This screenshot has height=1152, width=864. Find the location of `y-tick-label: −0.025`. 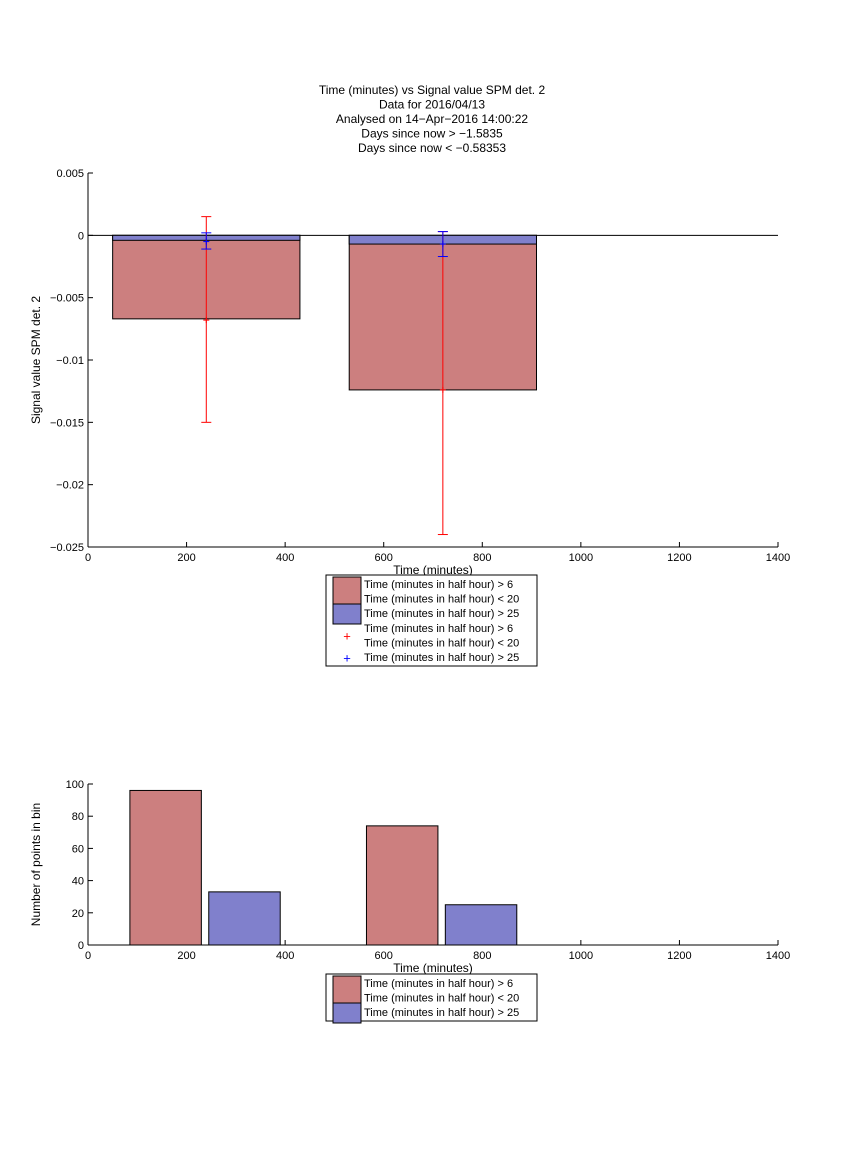

y-tick-label: −0.025 is located at coordinates (67, 548).